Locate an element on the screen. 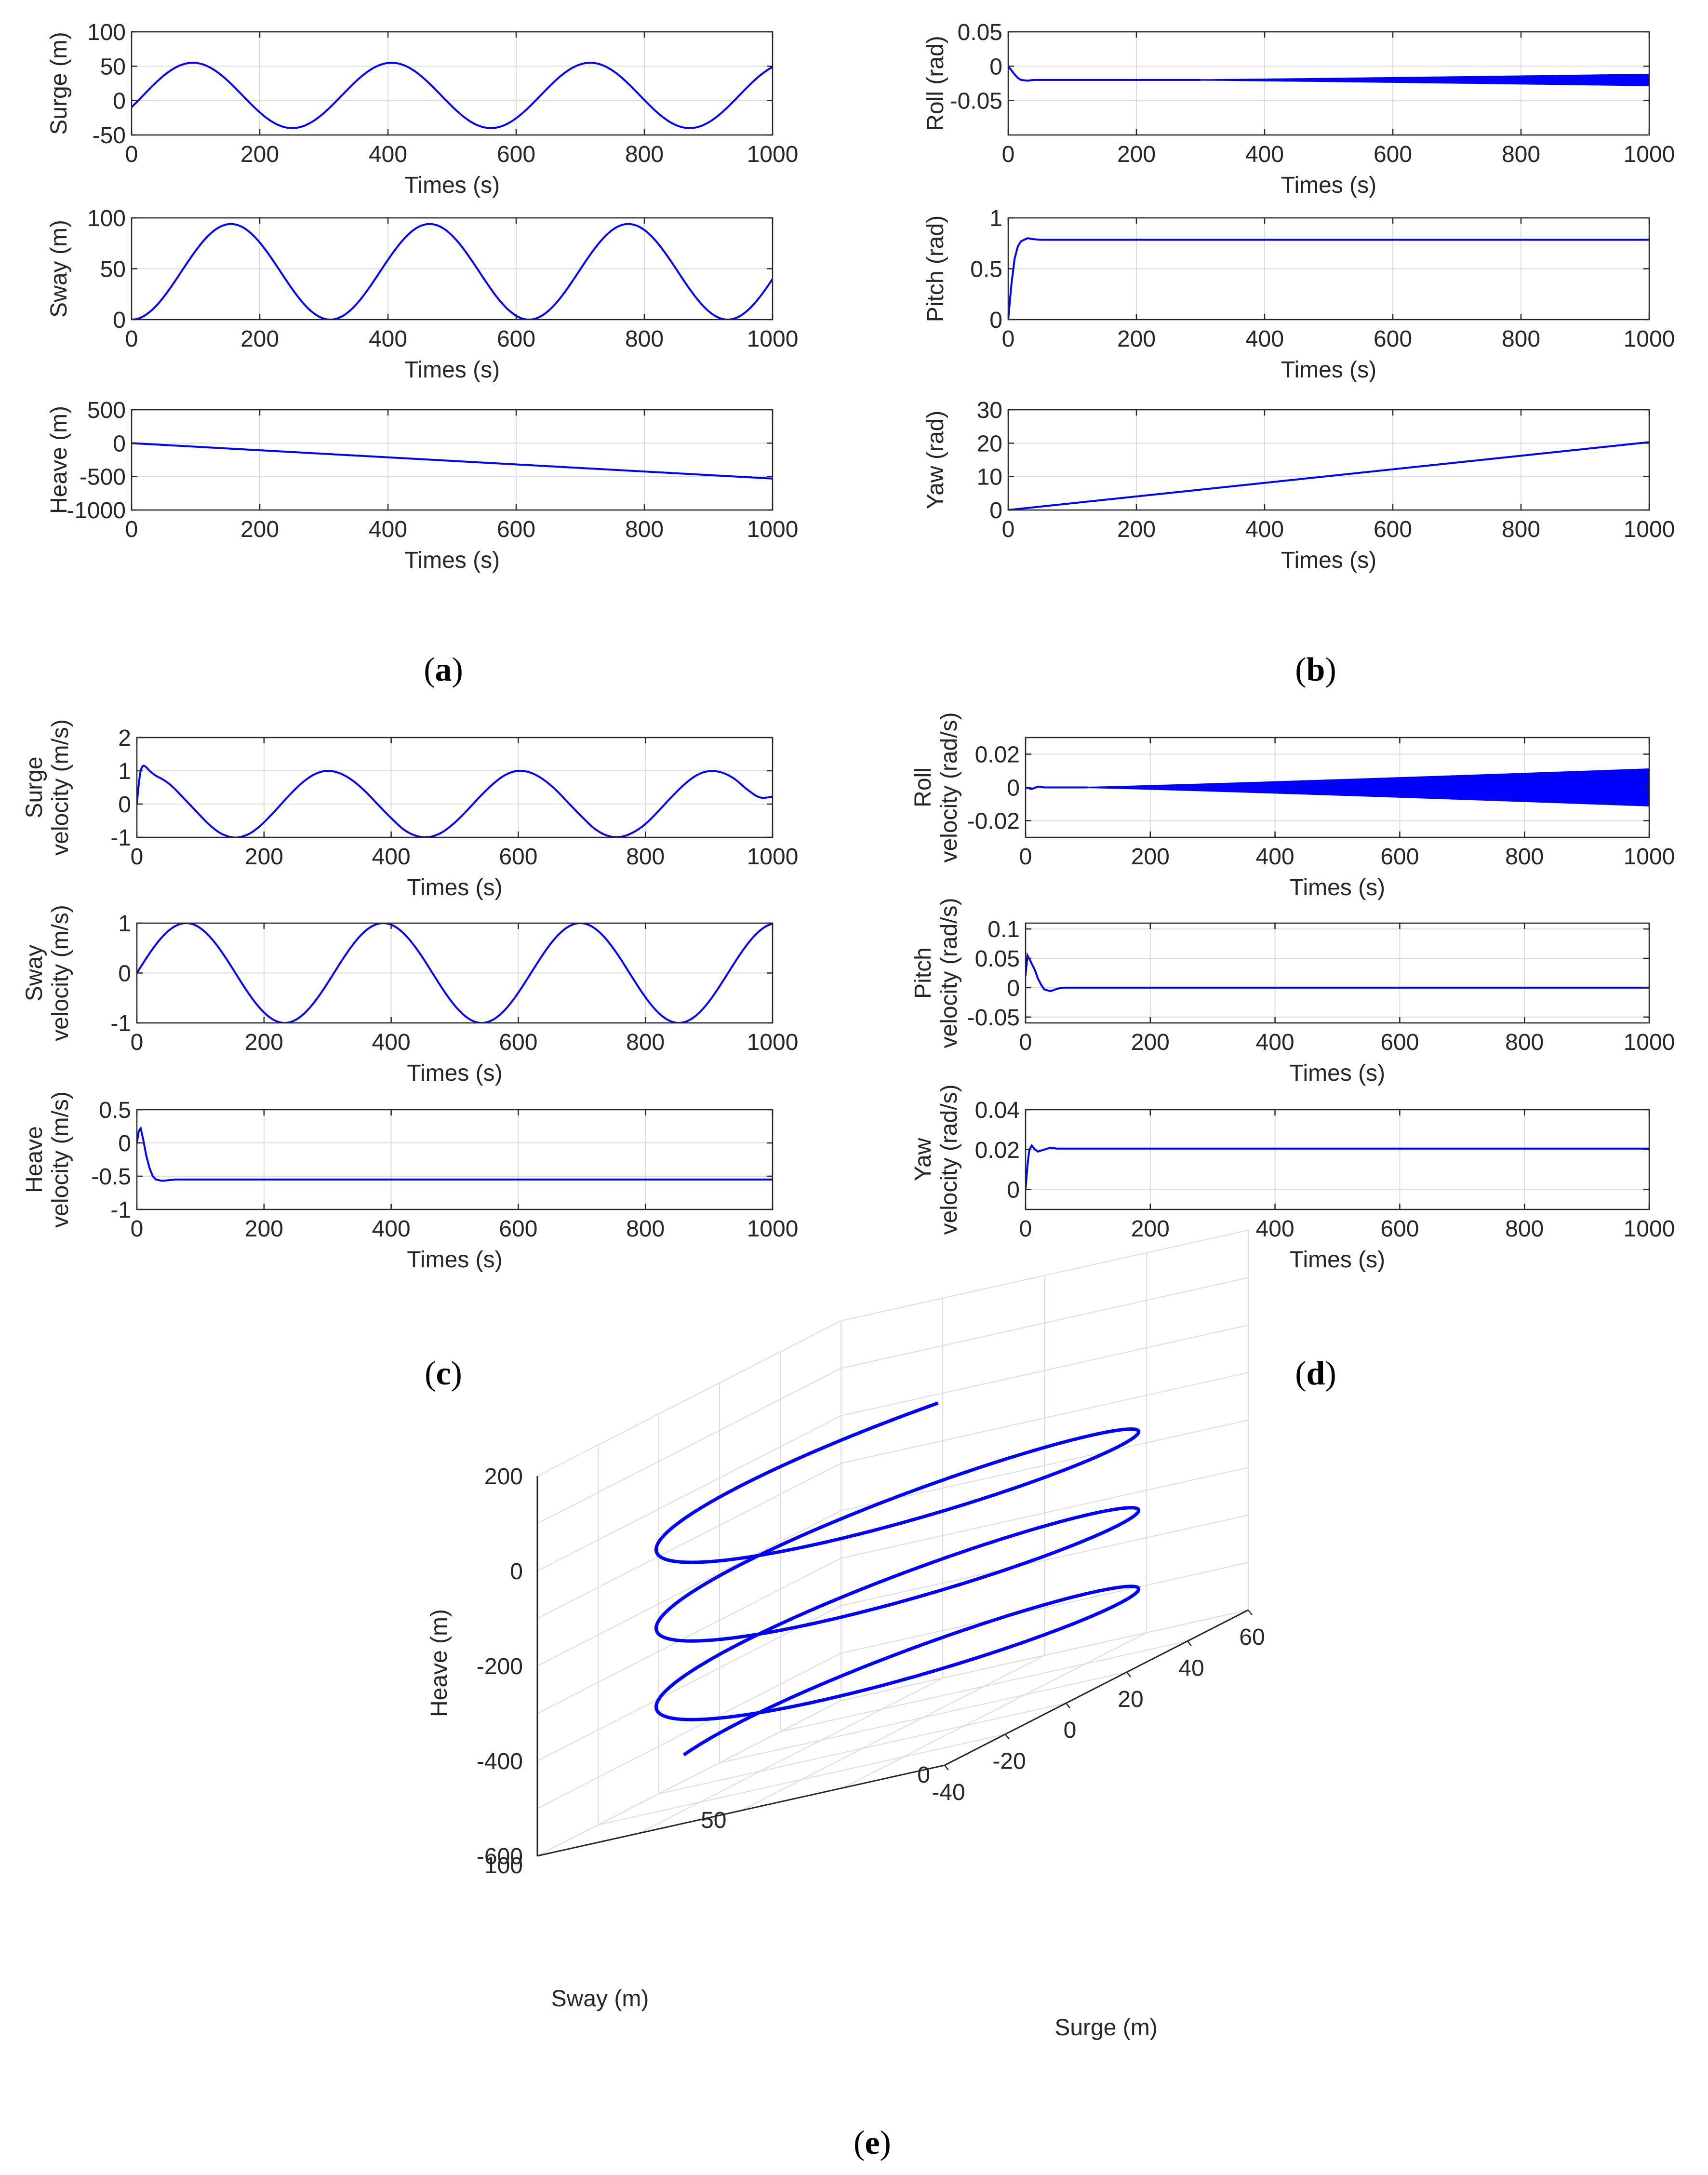  series-band is located at coordinates (1337, 787).